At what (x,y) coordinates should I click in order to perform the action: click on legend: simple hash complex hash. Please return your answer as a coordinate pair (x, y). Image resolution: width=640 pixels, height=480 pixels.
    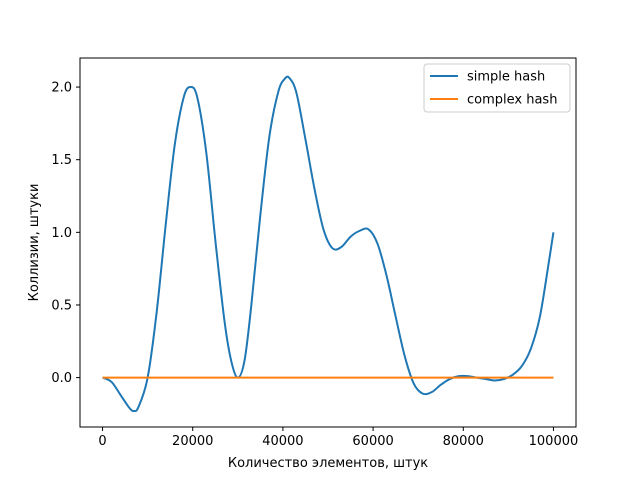
    Looking at the image, I should click on (497, 88).